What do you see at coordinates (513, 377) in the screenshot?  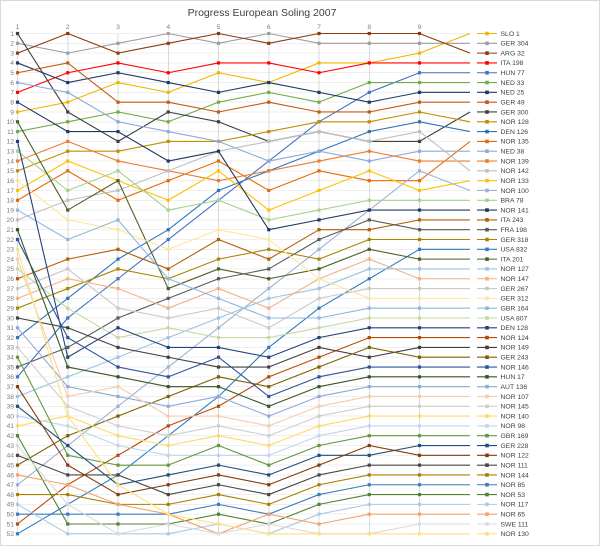 I see `legend-label: HUN 17` at bounding box center [513, 377].